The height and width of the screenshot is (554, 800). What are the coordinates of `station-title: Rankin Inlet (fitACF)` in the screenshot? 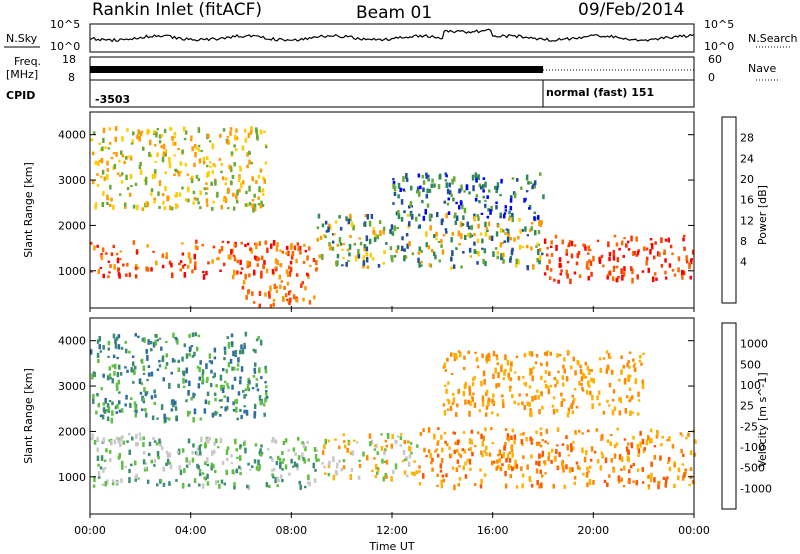 It's located at (177, 10).